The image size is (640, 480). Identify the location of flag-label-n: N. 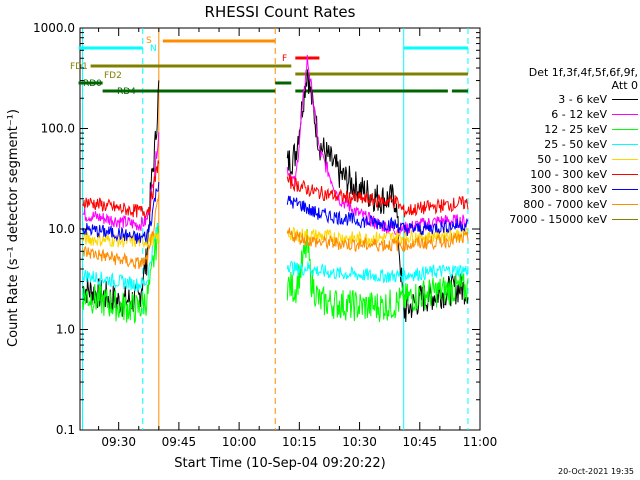
(153, 49).